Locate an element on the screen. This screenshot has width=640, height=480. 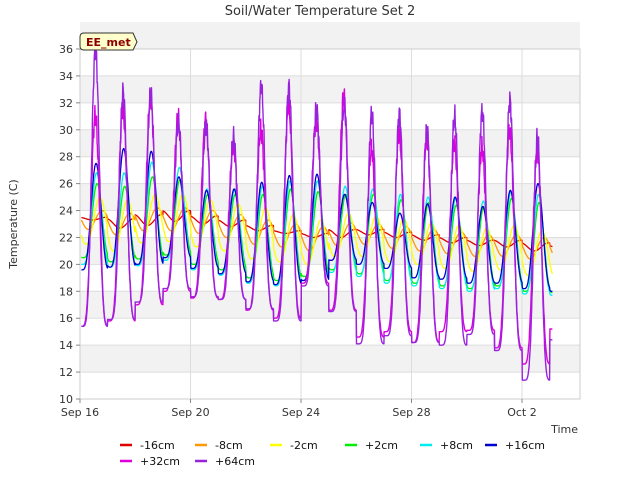
legend-item: +32cm is located at coordinates (150, 461).